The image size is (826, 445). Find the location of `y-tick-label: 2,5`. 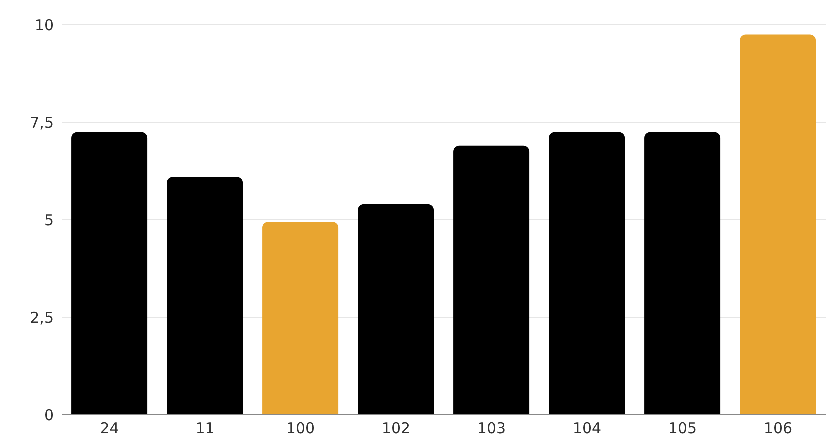

y-tick-label: 2,5 is located at coordinates (42, 317).